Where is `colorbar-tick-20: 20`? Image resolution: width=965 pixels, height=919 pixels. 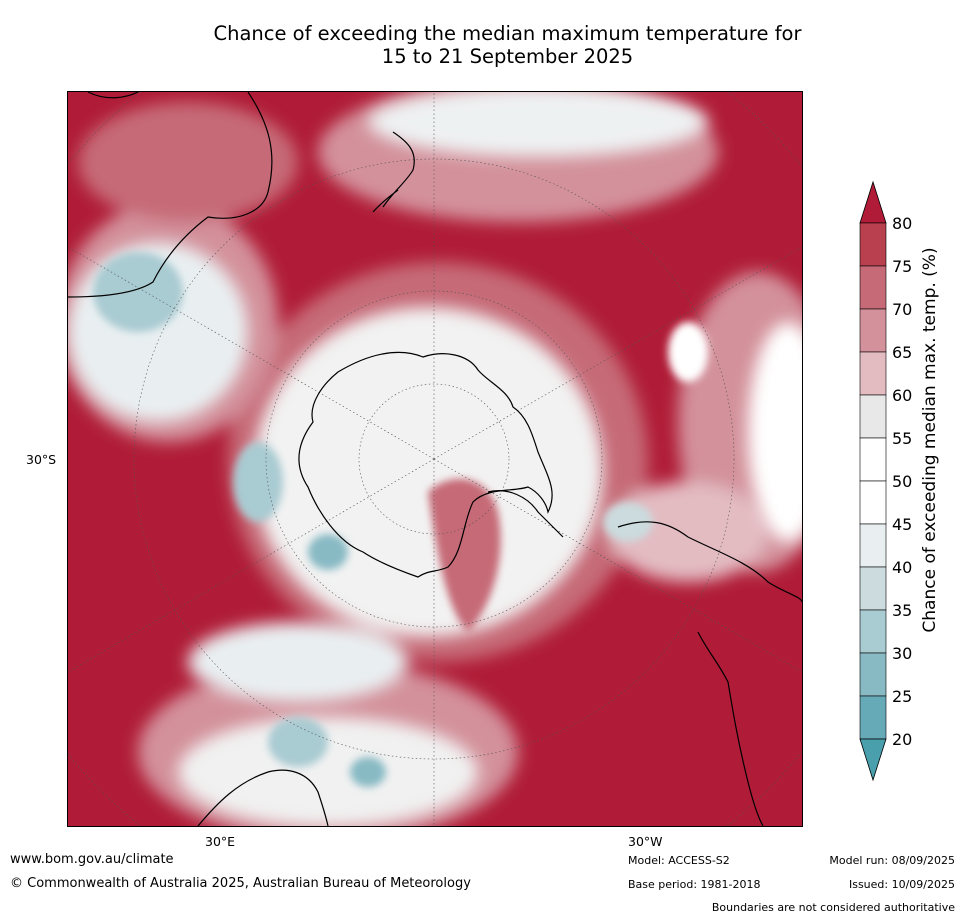 colorbar-tick-20: 20 is located at coordinates (902, 739).